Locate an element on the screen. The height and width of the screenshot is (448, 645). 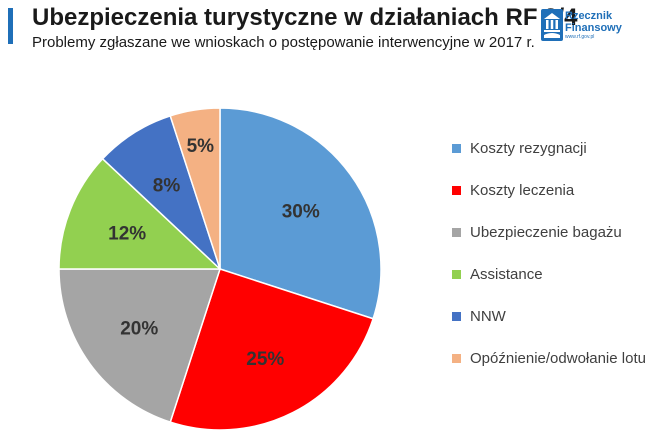
logo-line-2: Finansowy is located at coordinates (593, 28).